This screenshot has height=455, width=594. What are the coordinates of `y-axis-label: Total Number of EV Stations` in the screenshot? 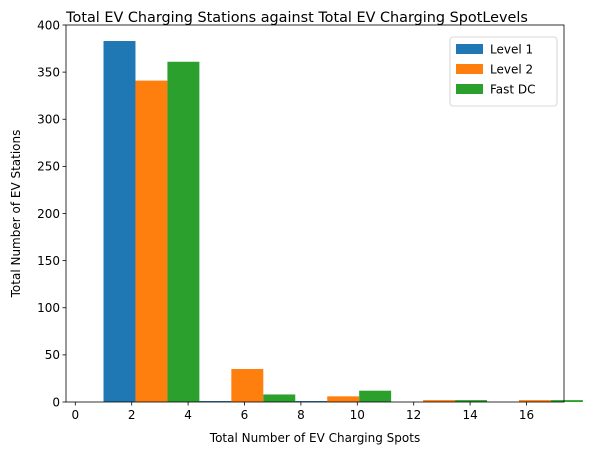 It's located at (16, 214).